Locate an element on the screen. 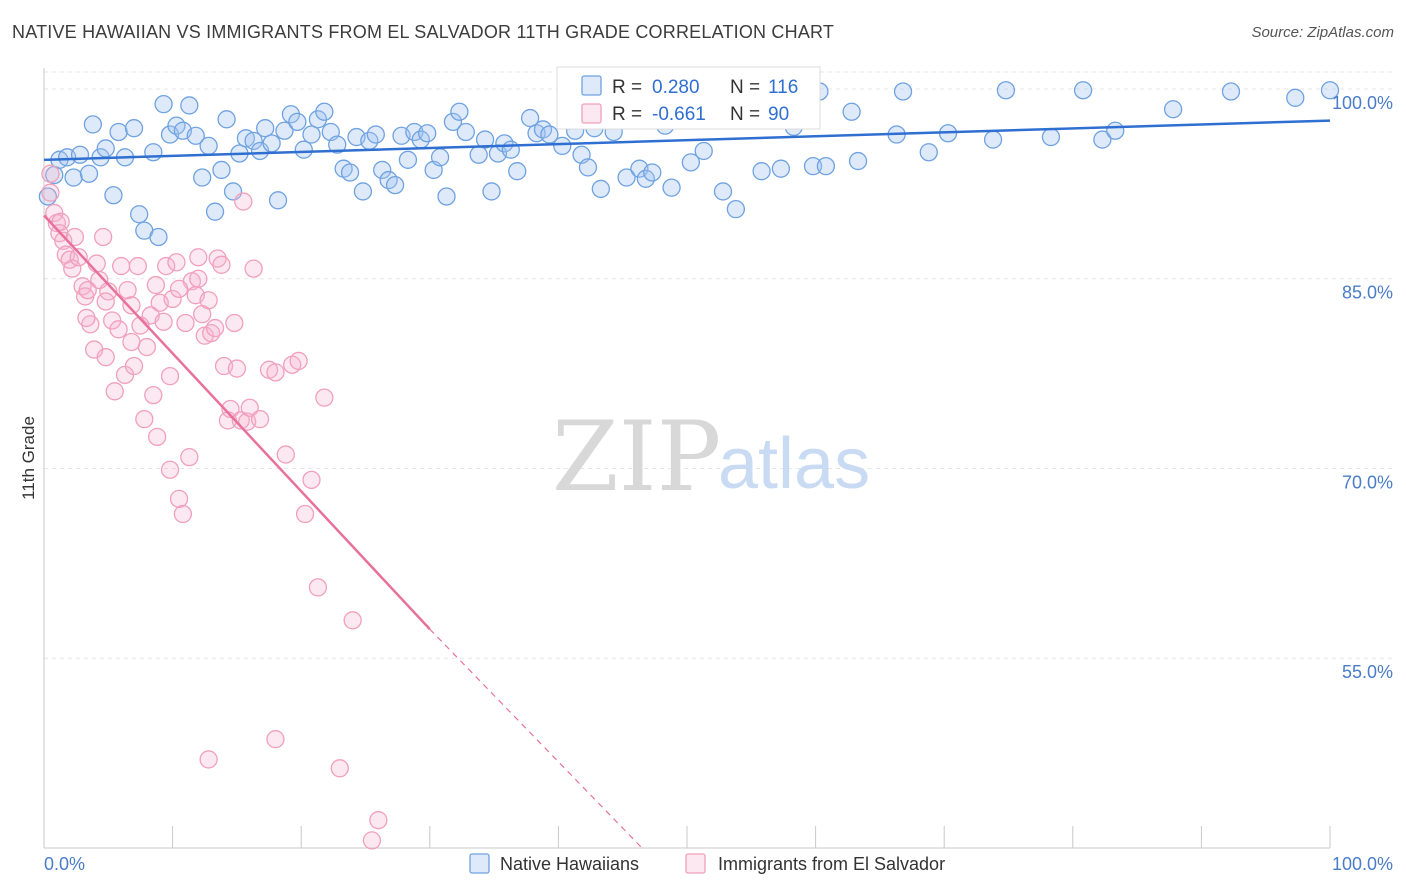 This screenshot has width=1406, height=892. legend-swatch-el-salvador is located at coordinates (695, 863).